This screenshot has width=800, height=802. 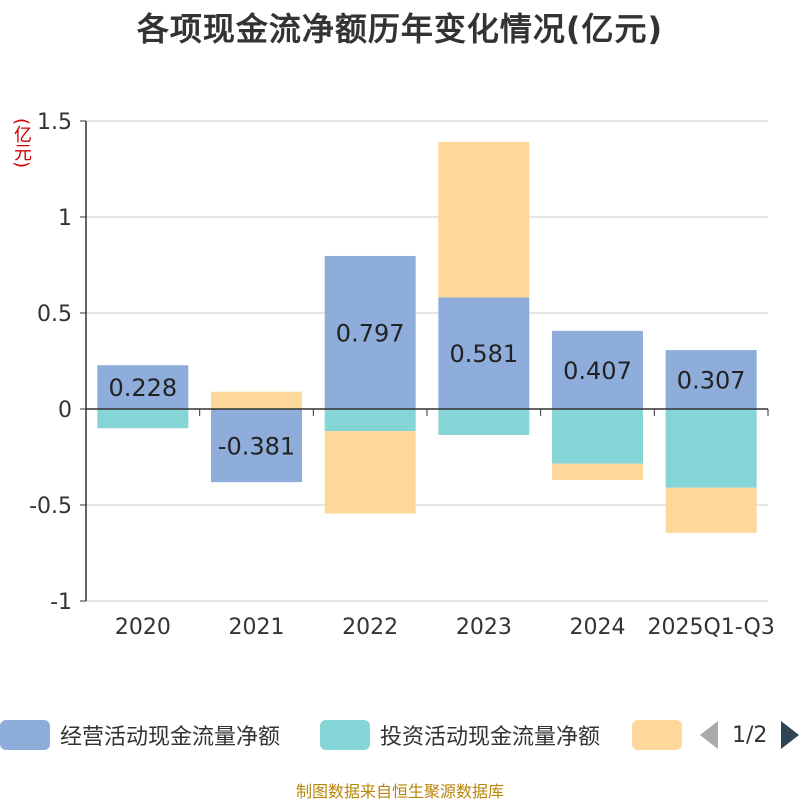 I want to click on y-tick-label: 1, so click(x=65, y=218).